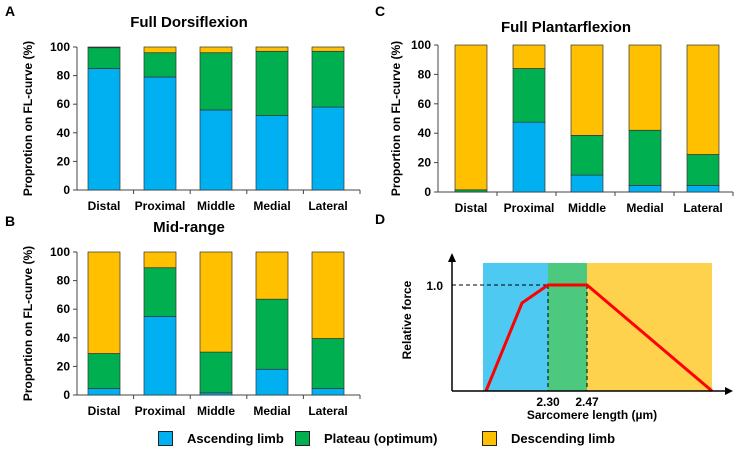 Image resolution: width=737 pixels, height=453 pixels. What do you see at coordinates (104, 206) in the screenshot?
I see `x-tick-label-a: Distal` at bounding box center [104, 206].